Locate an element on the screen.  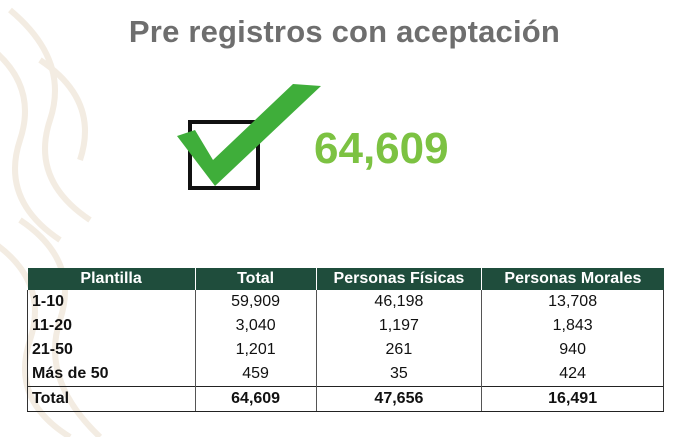
cell-fisicas: 1,197 is located at coordinates (399, 326).